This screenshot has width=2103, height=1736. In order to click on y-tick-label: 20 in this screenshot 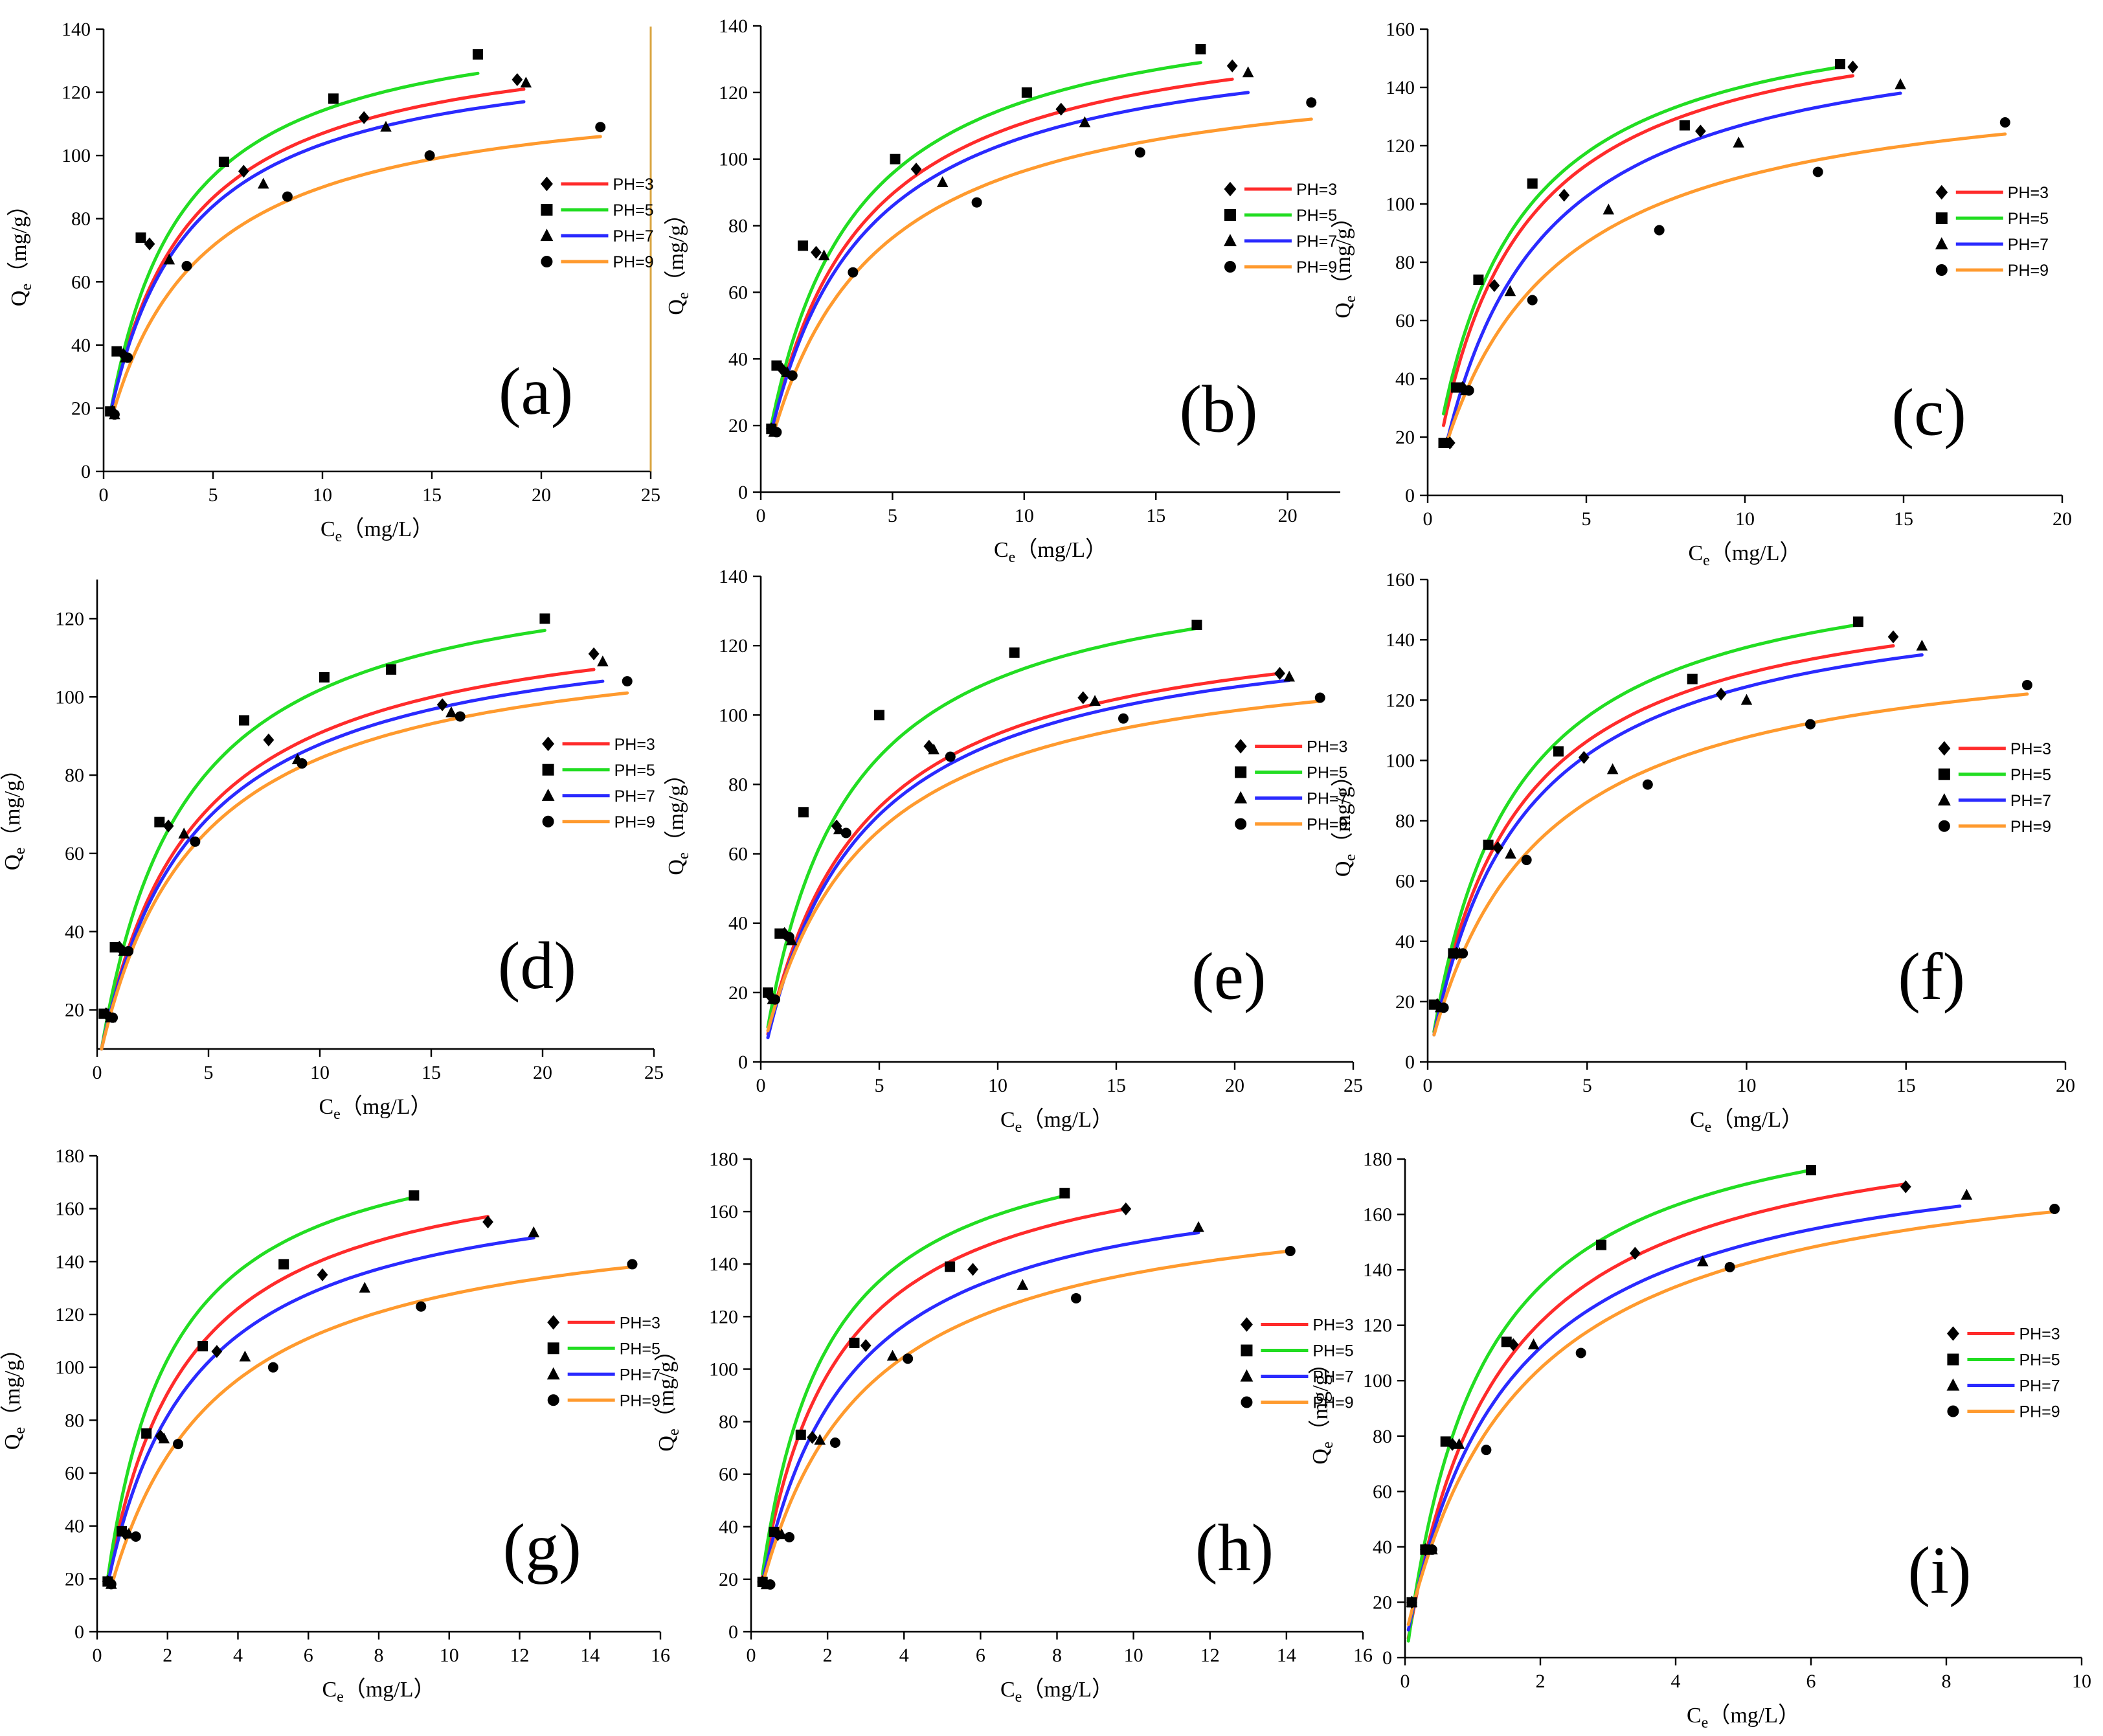, I will do `click(738, 426)`.